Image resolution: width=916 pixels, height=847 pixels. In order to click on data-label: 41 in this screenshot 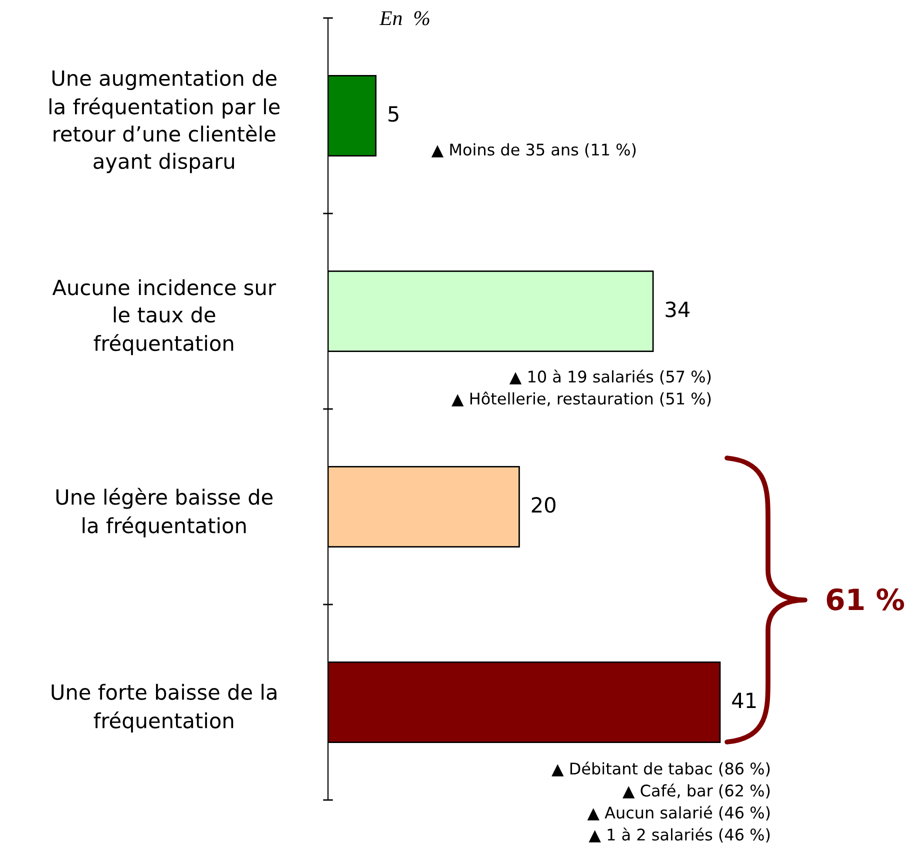, I will do `click(744, 700)`.